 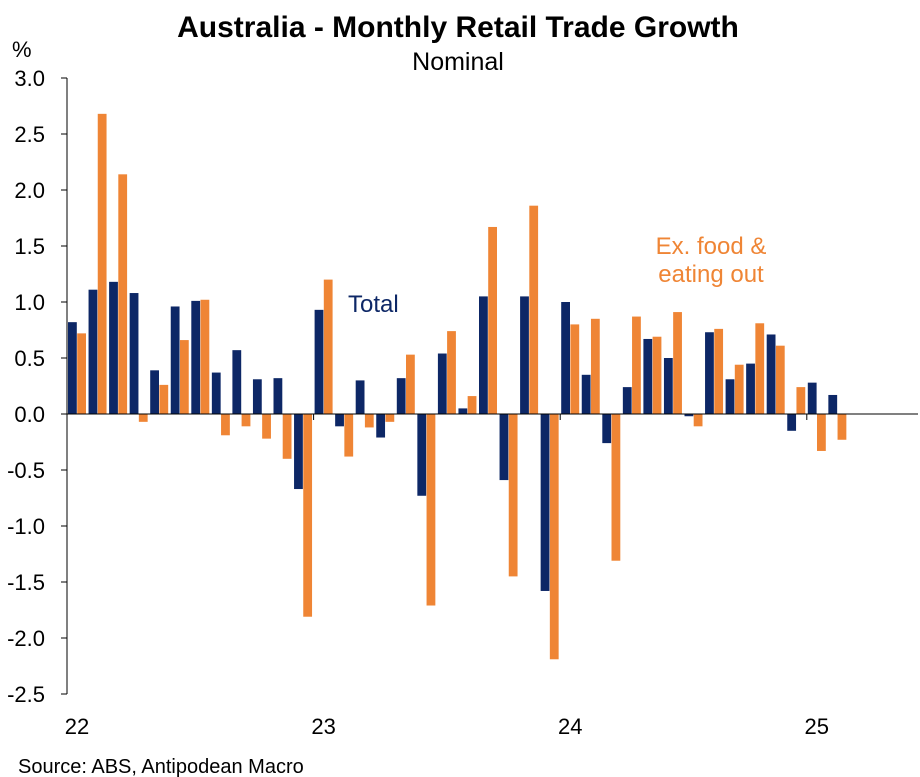 What do you see at coordinates (26, 638) in the screenshot?
I see `y-tick-label: -2.0` at bounding box center [26, 638].